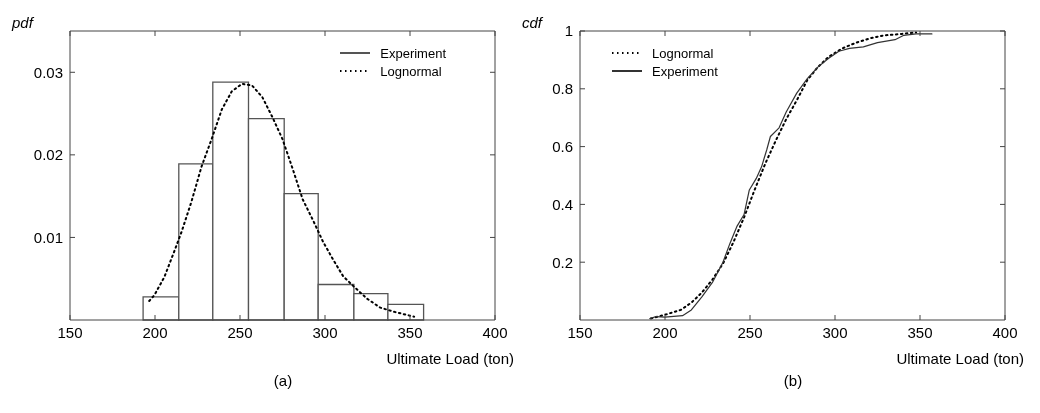  I want to click on y-axis-title: cdf, so click(532, 22).